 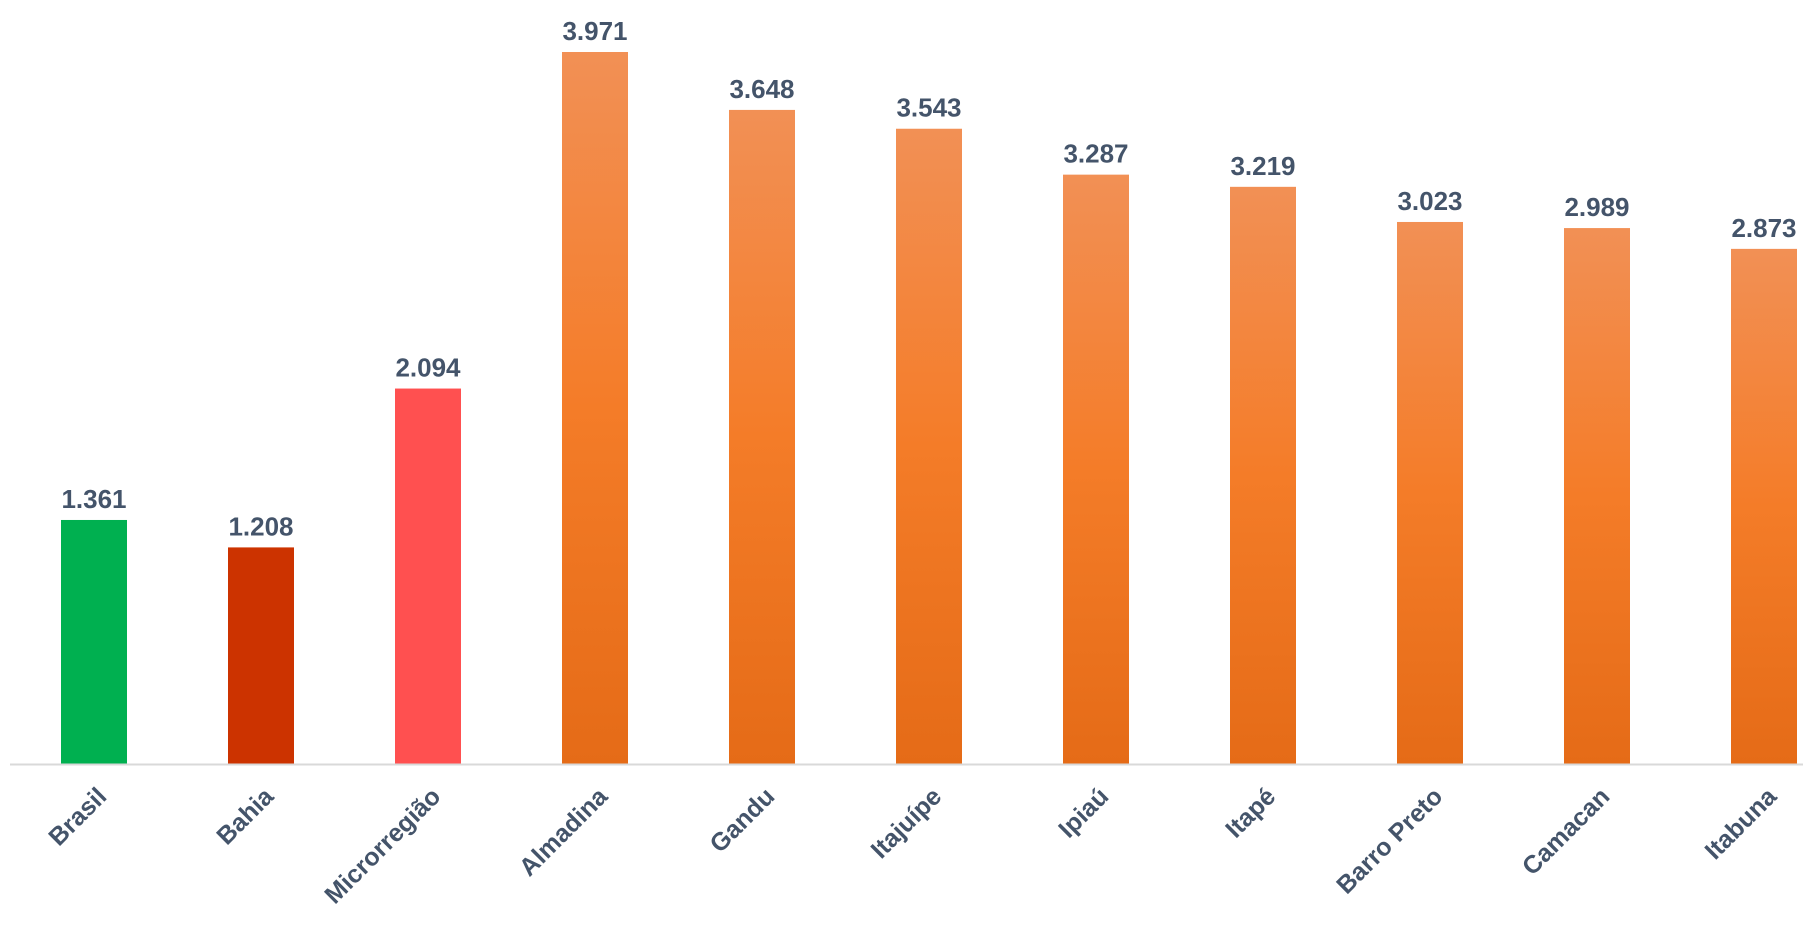 I want to click on tick-label-almadina: Almadina, so click(x=564, y=832).